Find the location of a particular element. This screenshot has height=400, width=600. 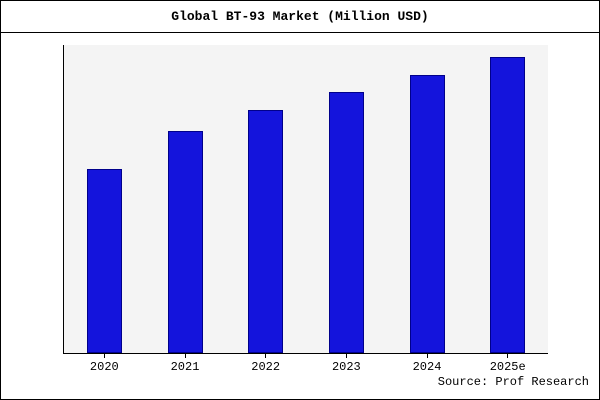

x-tick-cell-2021: 2021 is located at coordinates (185, 364).